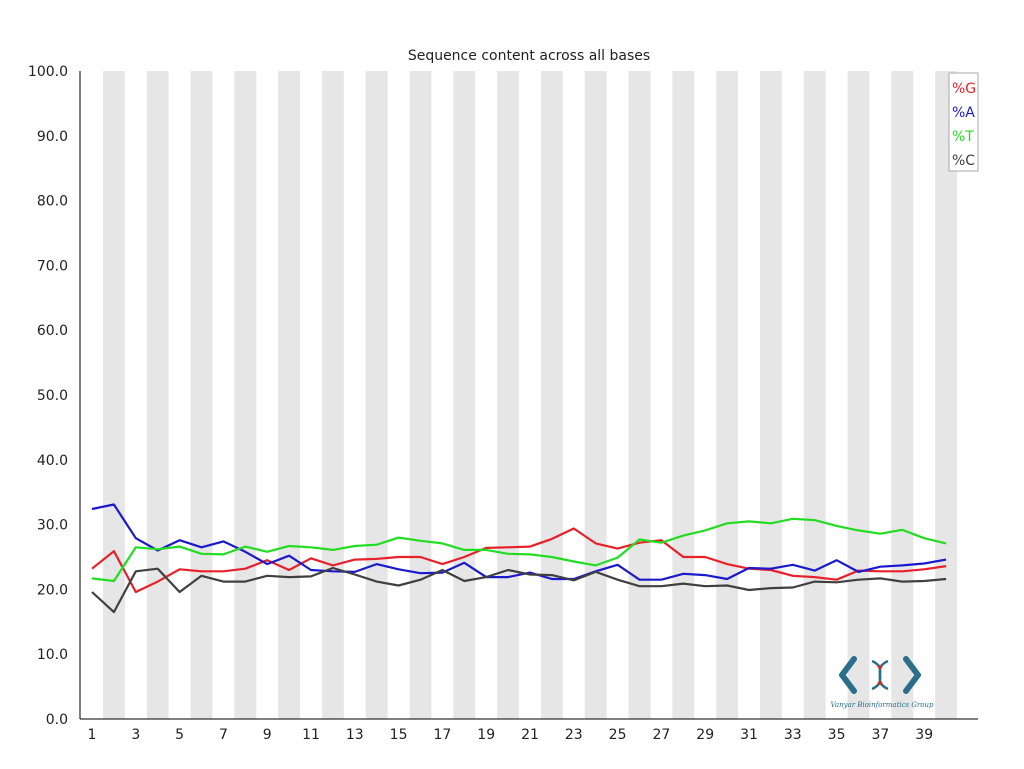  Describe the element at coordinates (964, 89) in the screenshot. I see `legend-entry: %G` at that location.